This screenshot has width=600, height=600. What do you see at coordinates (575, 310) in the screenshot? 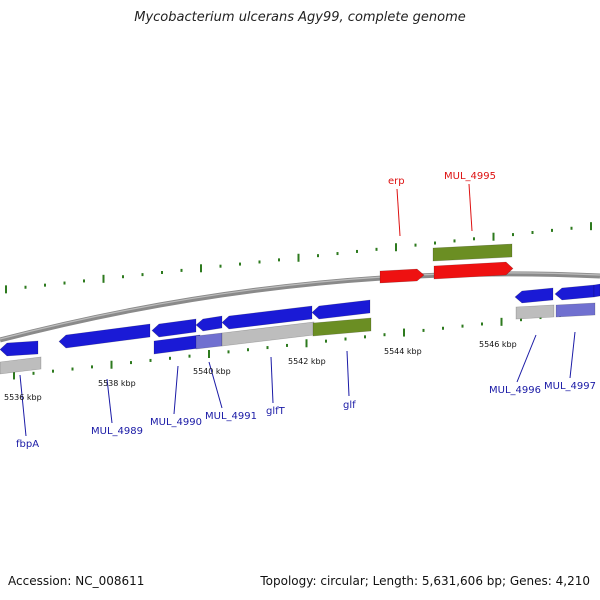
I see `mul-4997-feature-bar` at bounding box center [575, 310].